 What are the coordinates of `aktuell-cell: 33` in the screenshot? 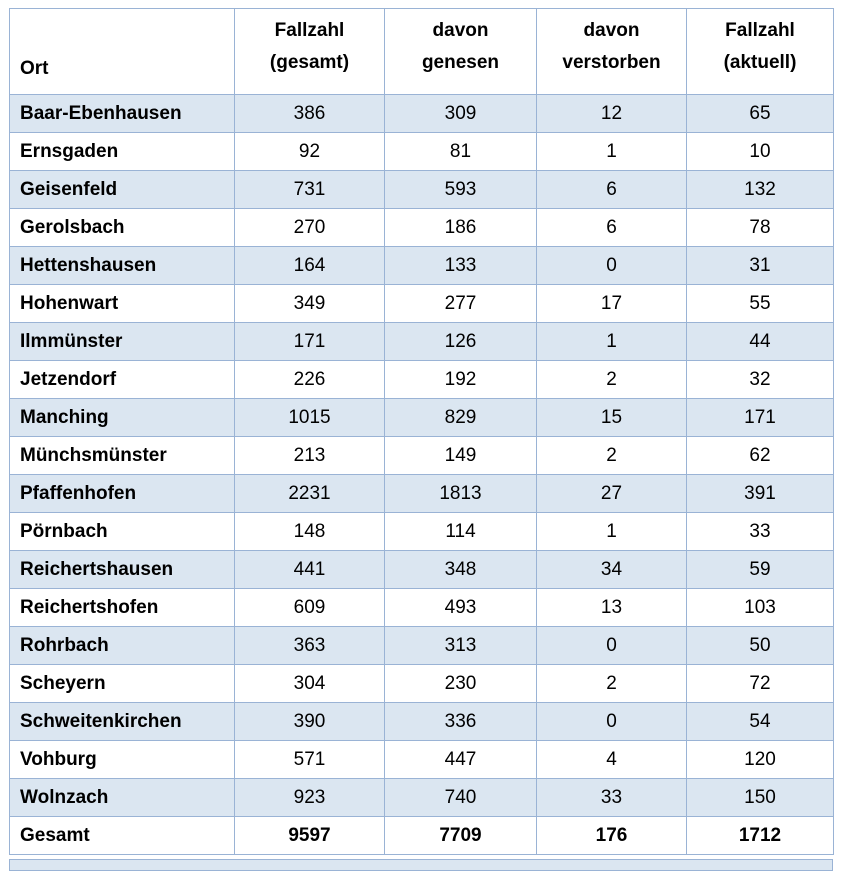 It's located at (760, 531).